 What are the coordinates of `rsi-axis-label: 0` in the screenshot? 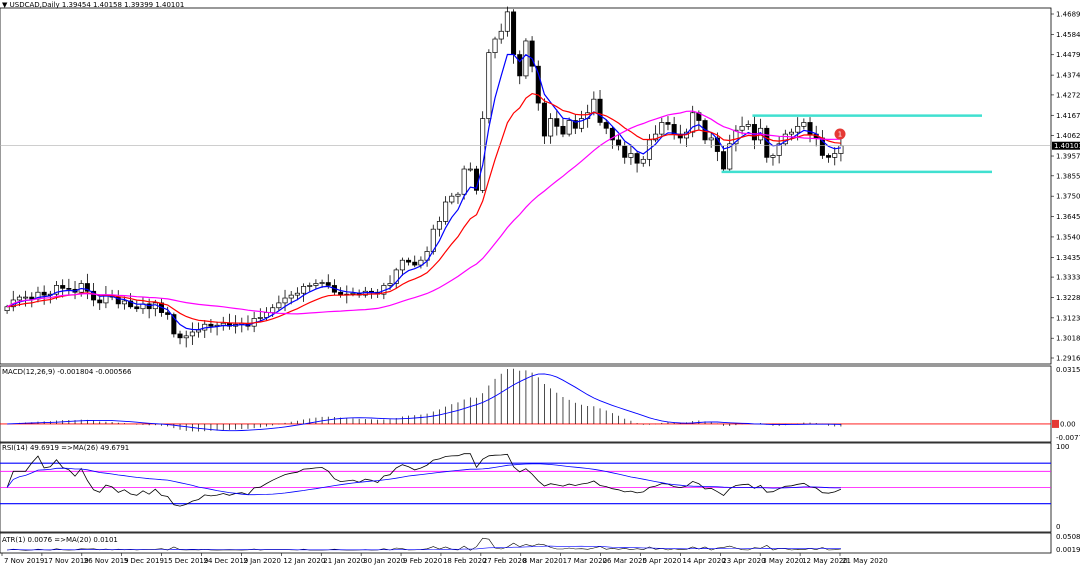 It's located at (1058, 527).